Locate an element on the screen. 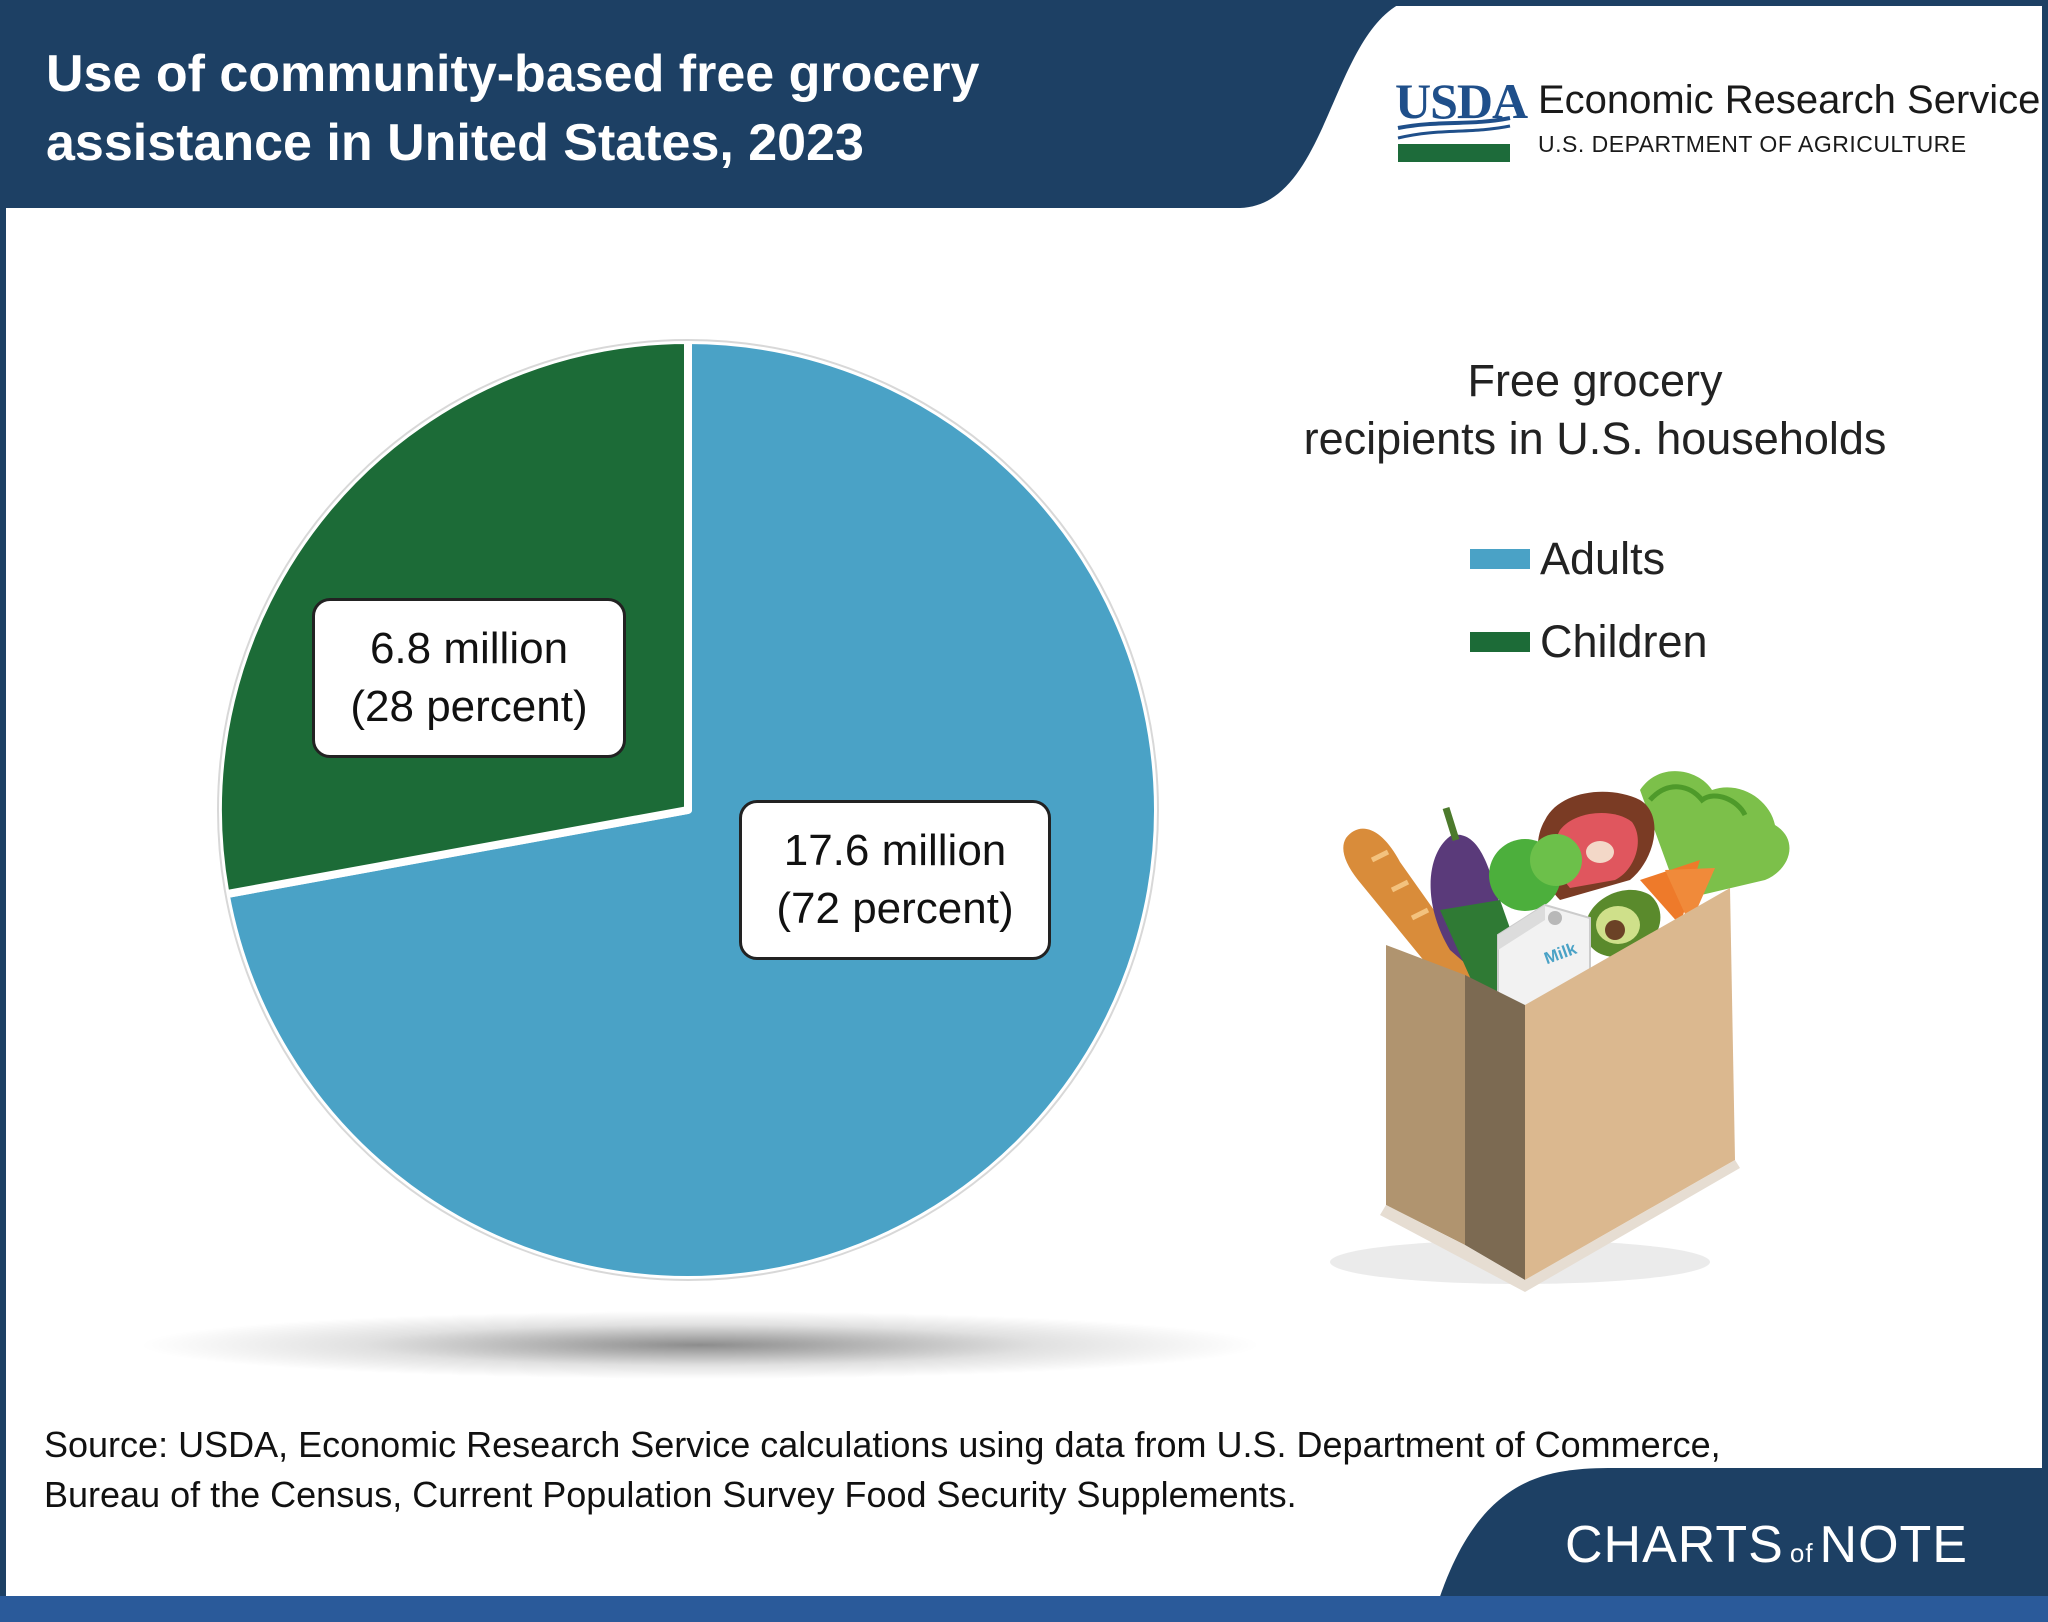 The width and height of the screenshot is (2048, 1622). legend-swatch-children is located at coordinates (1500, 642).